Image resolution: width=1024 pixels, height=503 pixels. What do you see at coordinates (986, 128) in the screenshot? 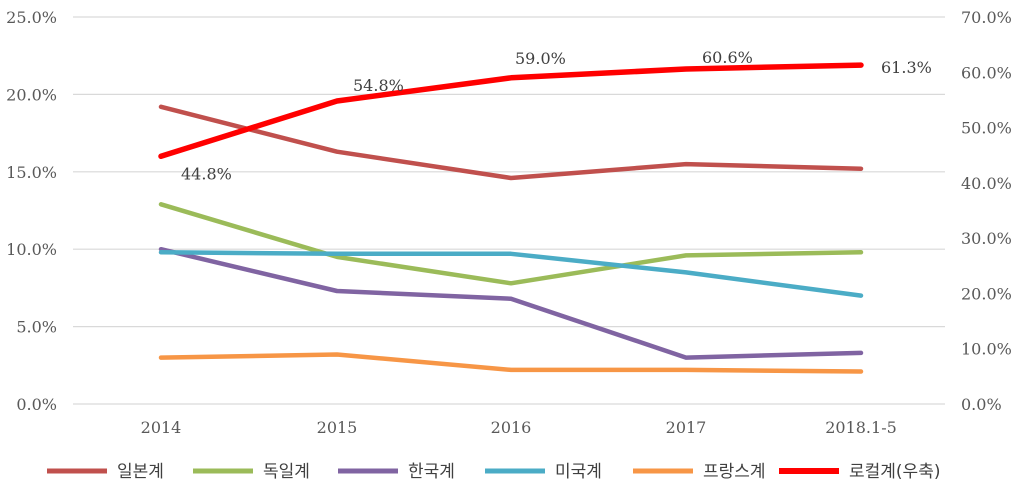
I see `right-tick-label: 50.0%` at bounding box center [986, 128].